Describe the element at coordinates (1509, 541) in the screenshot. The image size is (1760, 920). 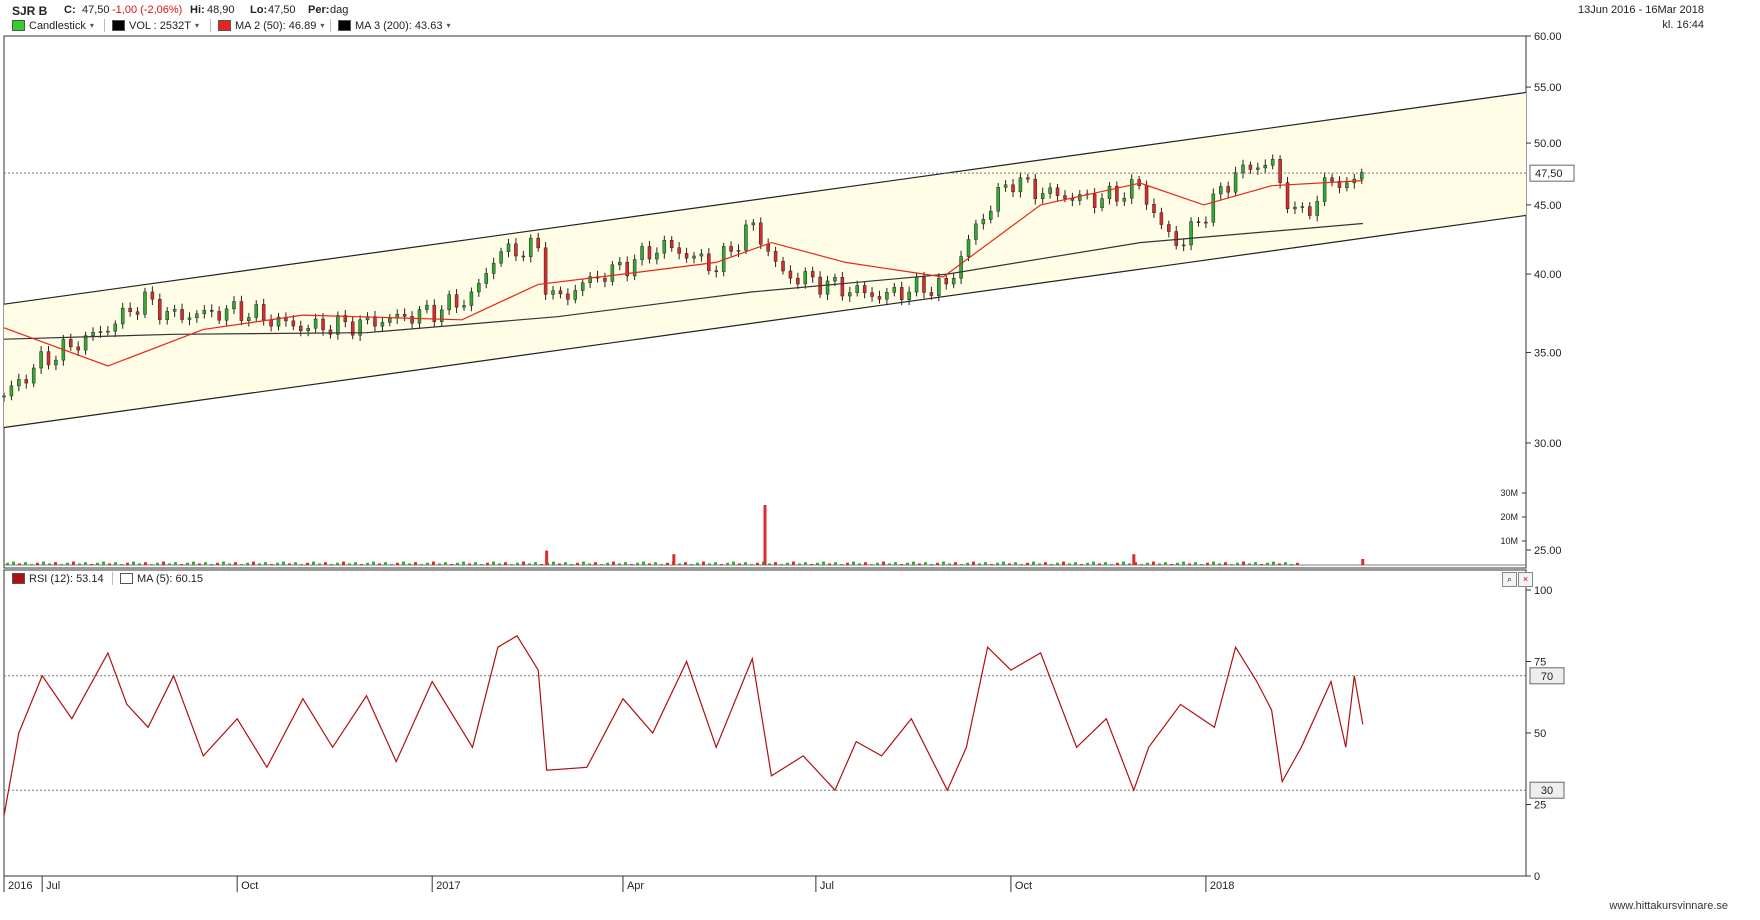
I see `volume-tick-label: 10M` at that location.